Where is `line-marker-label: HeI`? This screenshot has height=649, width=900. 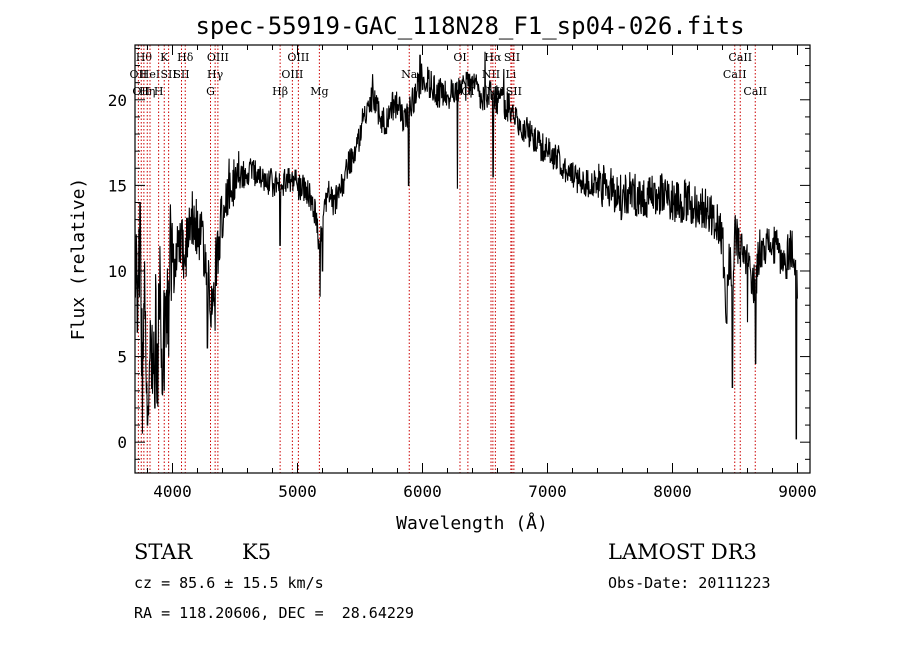 line-marker-label: HeI is located at coordinates (150, 74).